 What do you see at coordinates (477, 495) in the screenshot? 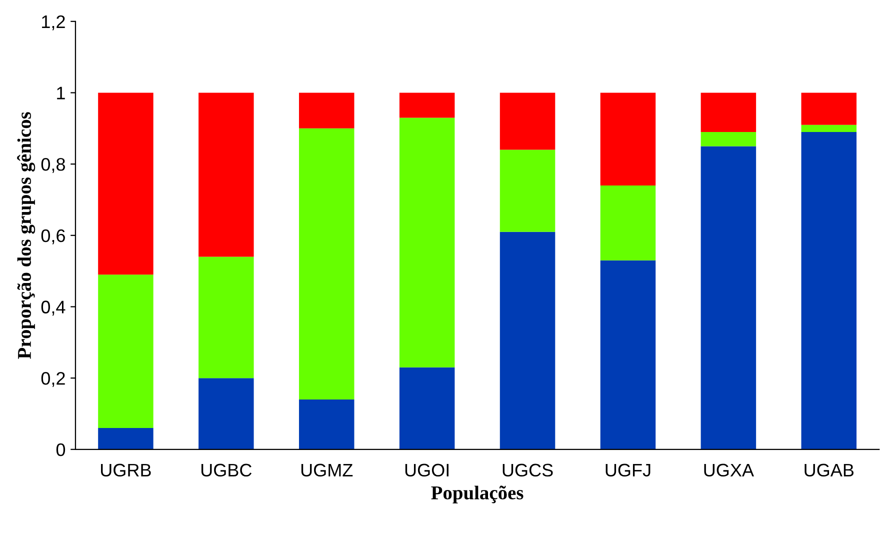
I see `x-axis-title: Populações` at bounding box center [477, 495].